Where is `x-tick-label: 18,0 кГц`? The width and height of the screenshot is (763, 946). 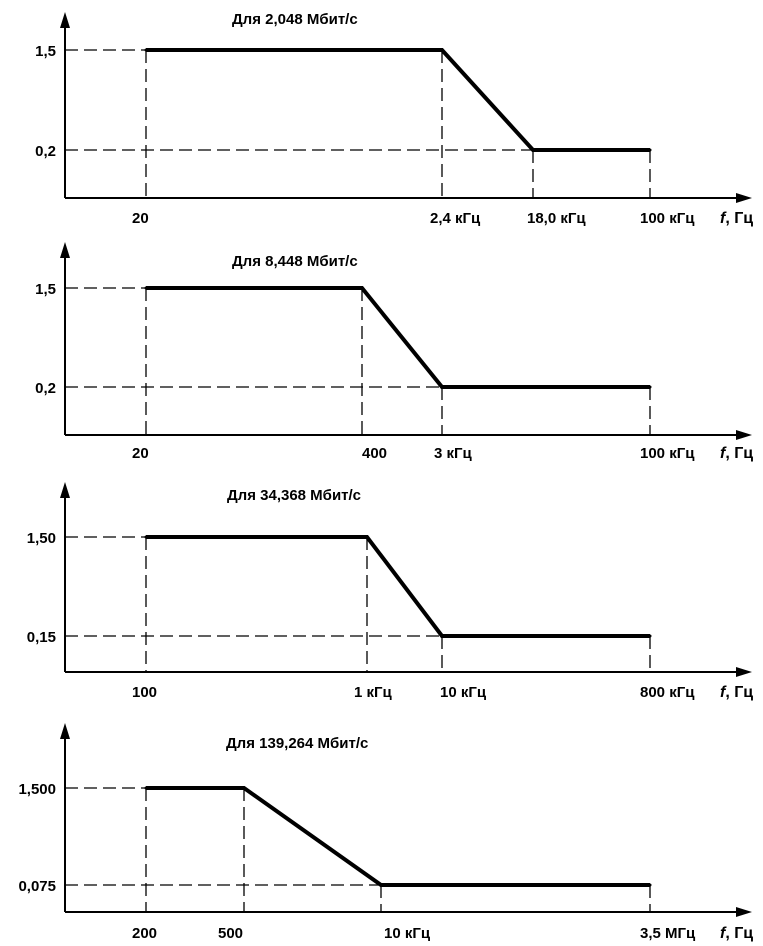
x-tick-label: 18,0 кГц is located at coordinates (556, 218).